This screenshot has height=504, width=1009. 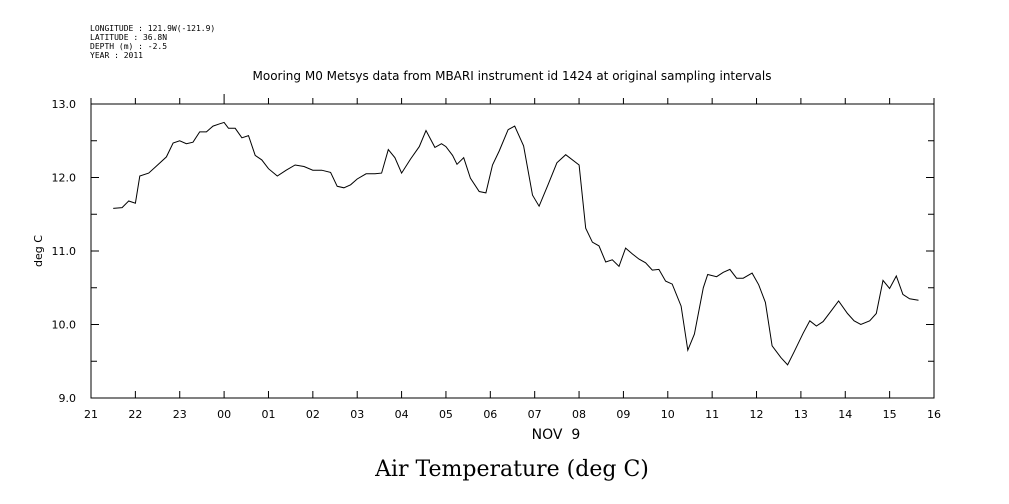 What do you see at coordinates (128, 46) in the screenshot?
I see `meta-line-depth: DEPTH (m) : -2.5` at bounding box center [128, 46].